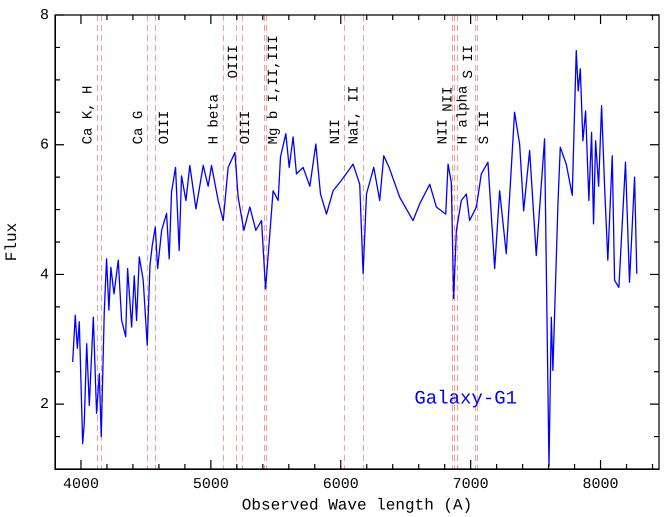 The image size is (664, 517). Describe the element at coordinates (44, 275) in the screenshot. I see `y-tick-label: 4` at that location.